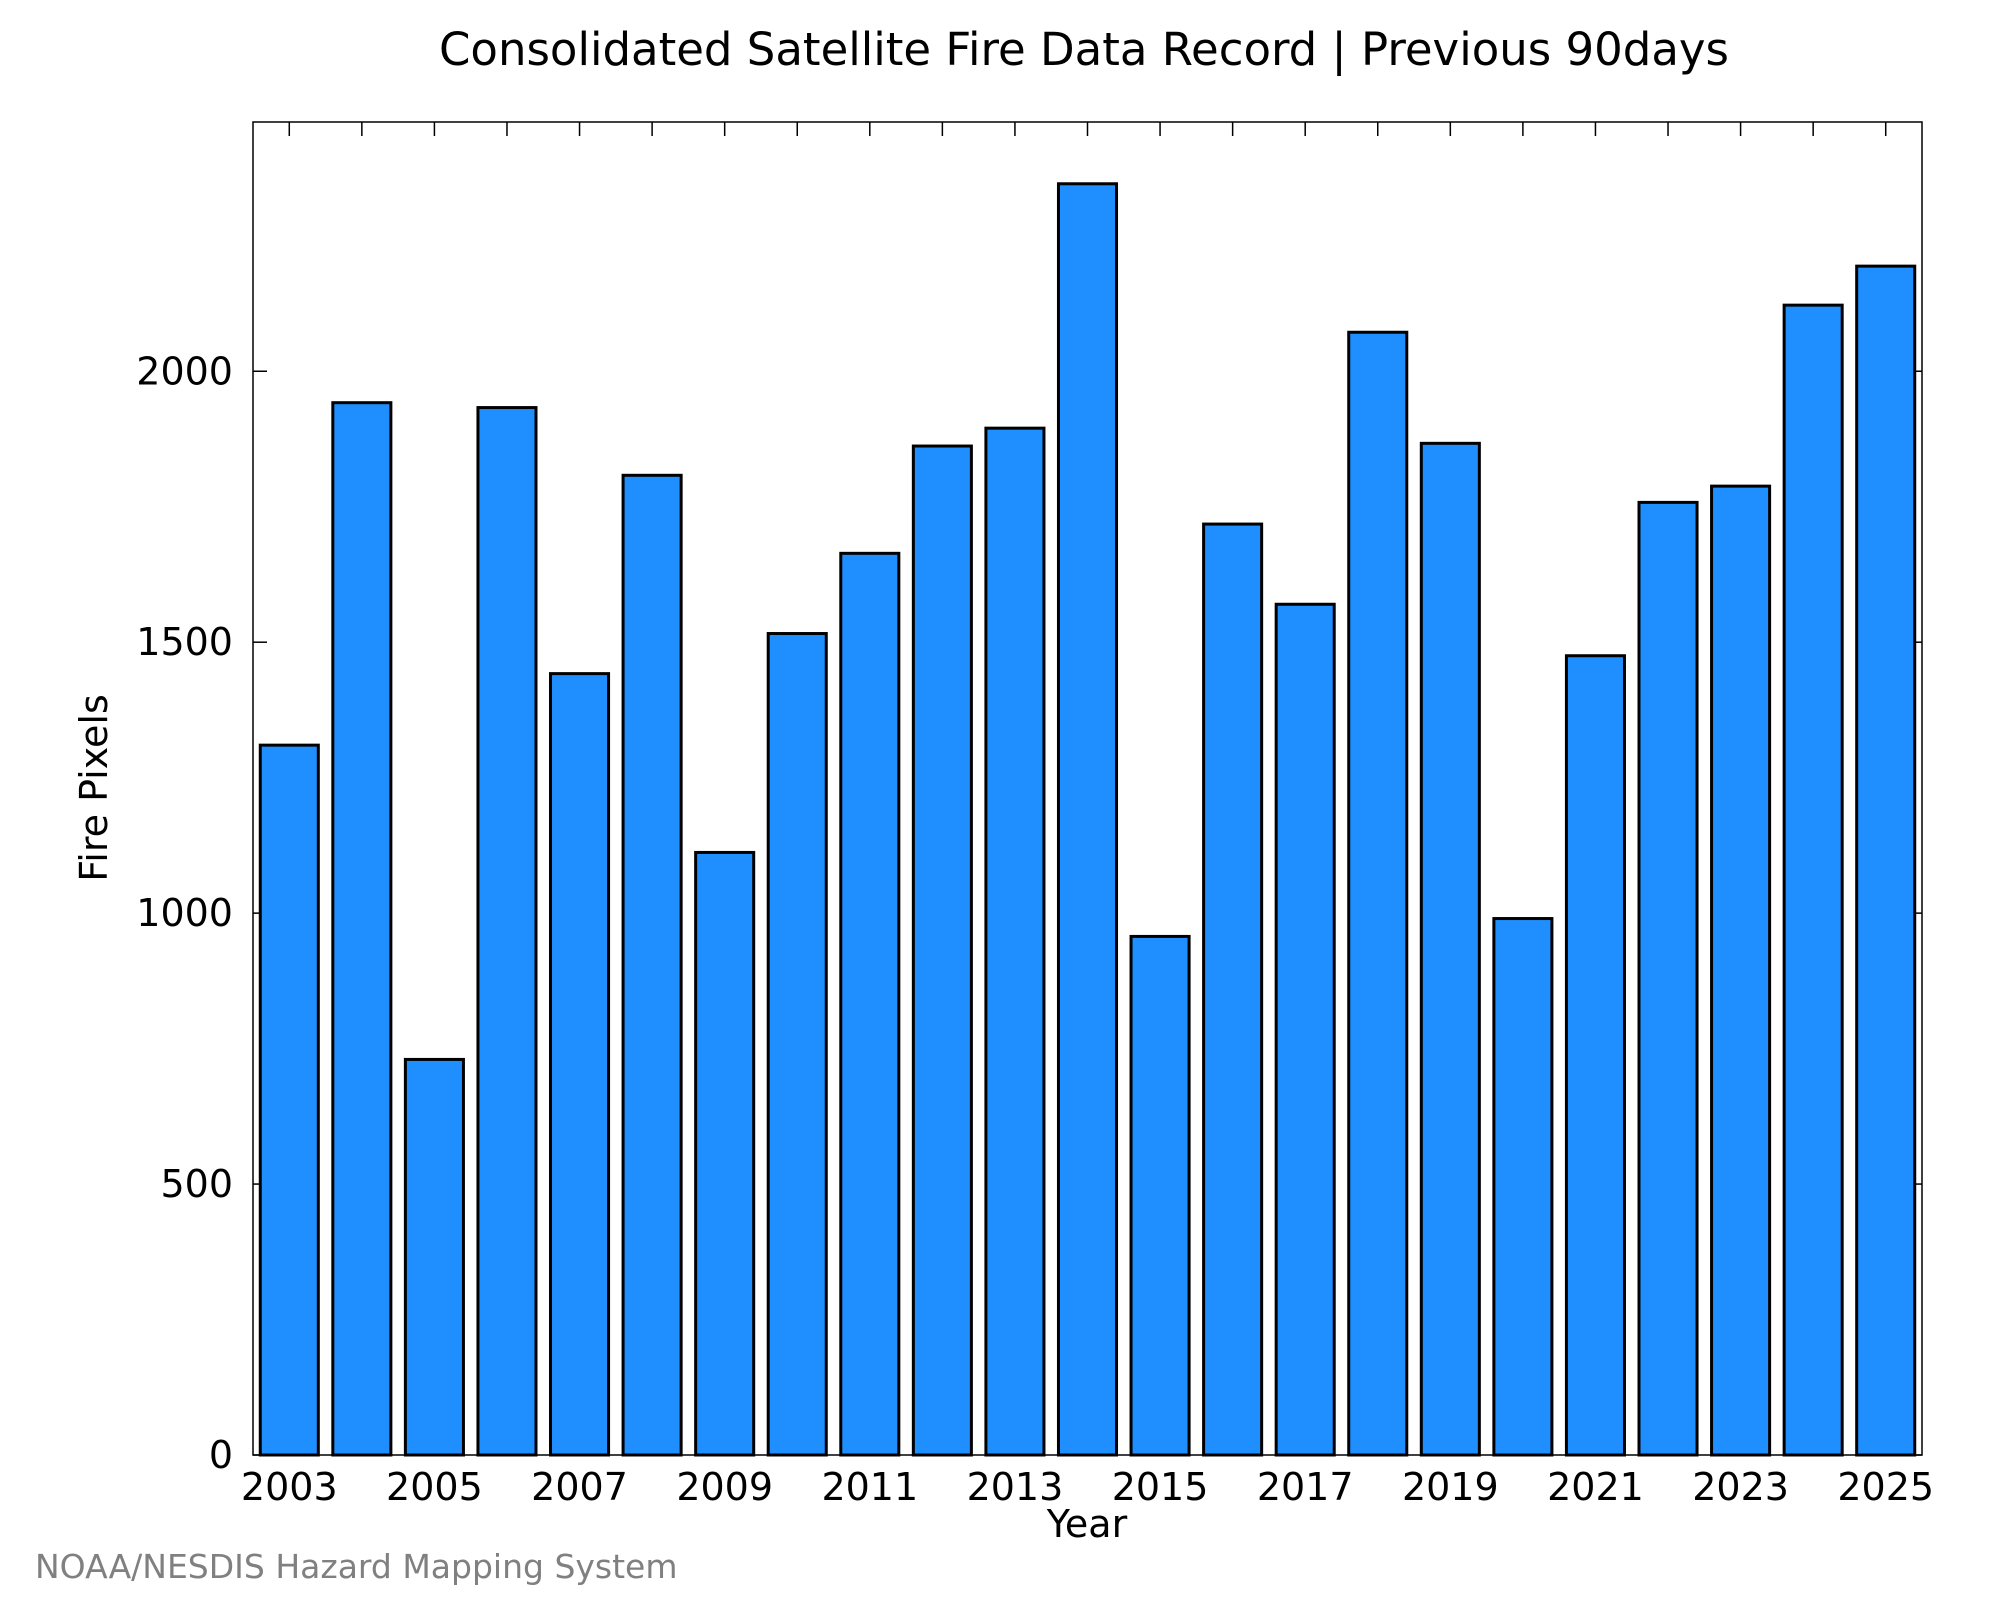 The width and height of the screenshot is (2000, 1600). Describe the element at coordinates (724, 1487) in the screenshot. I see `x-tick-label: 2009` at that location.